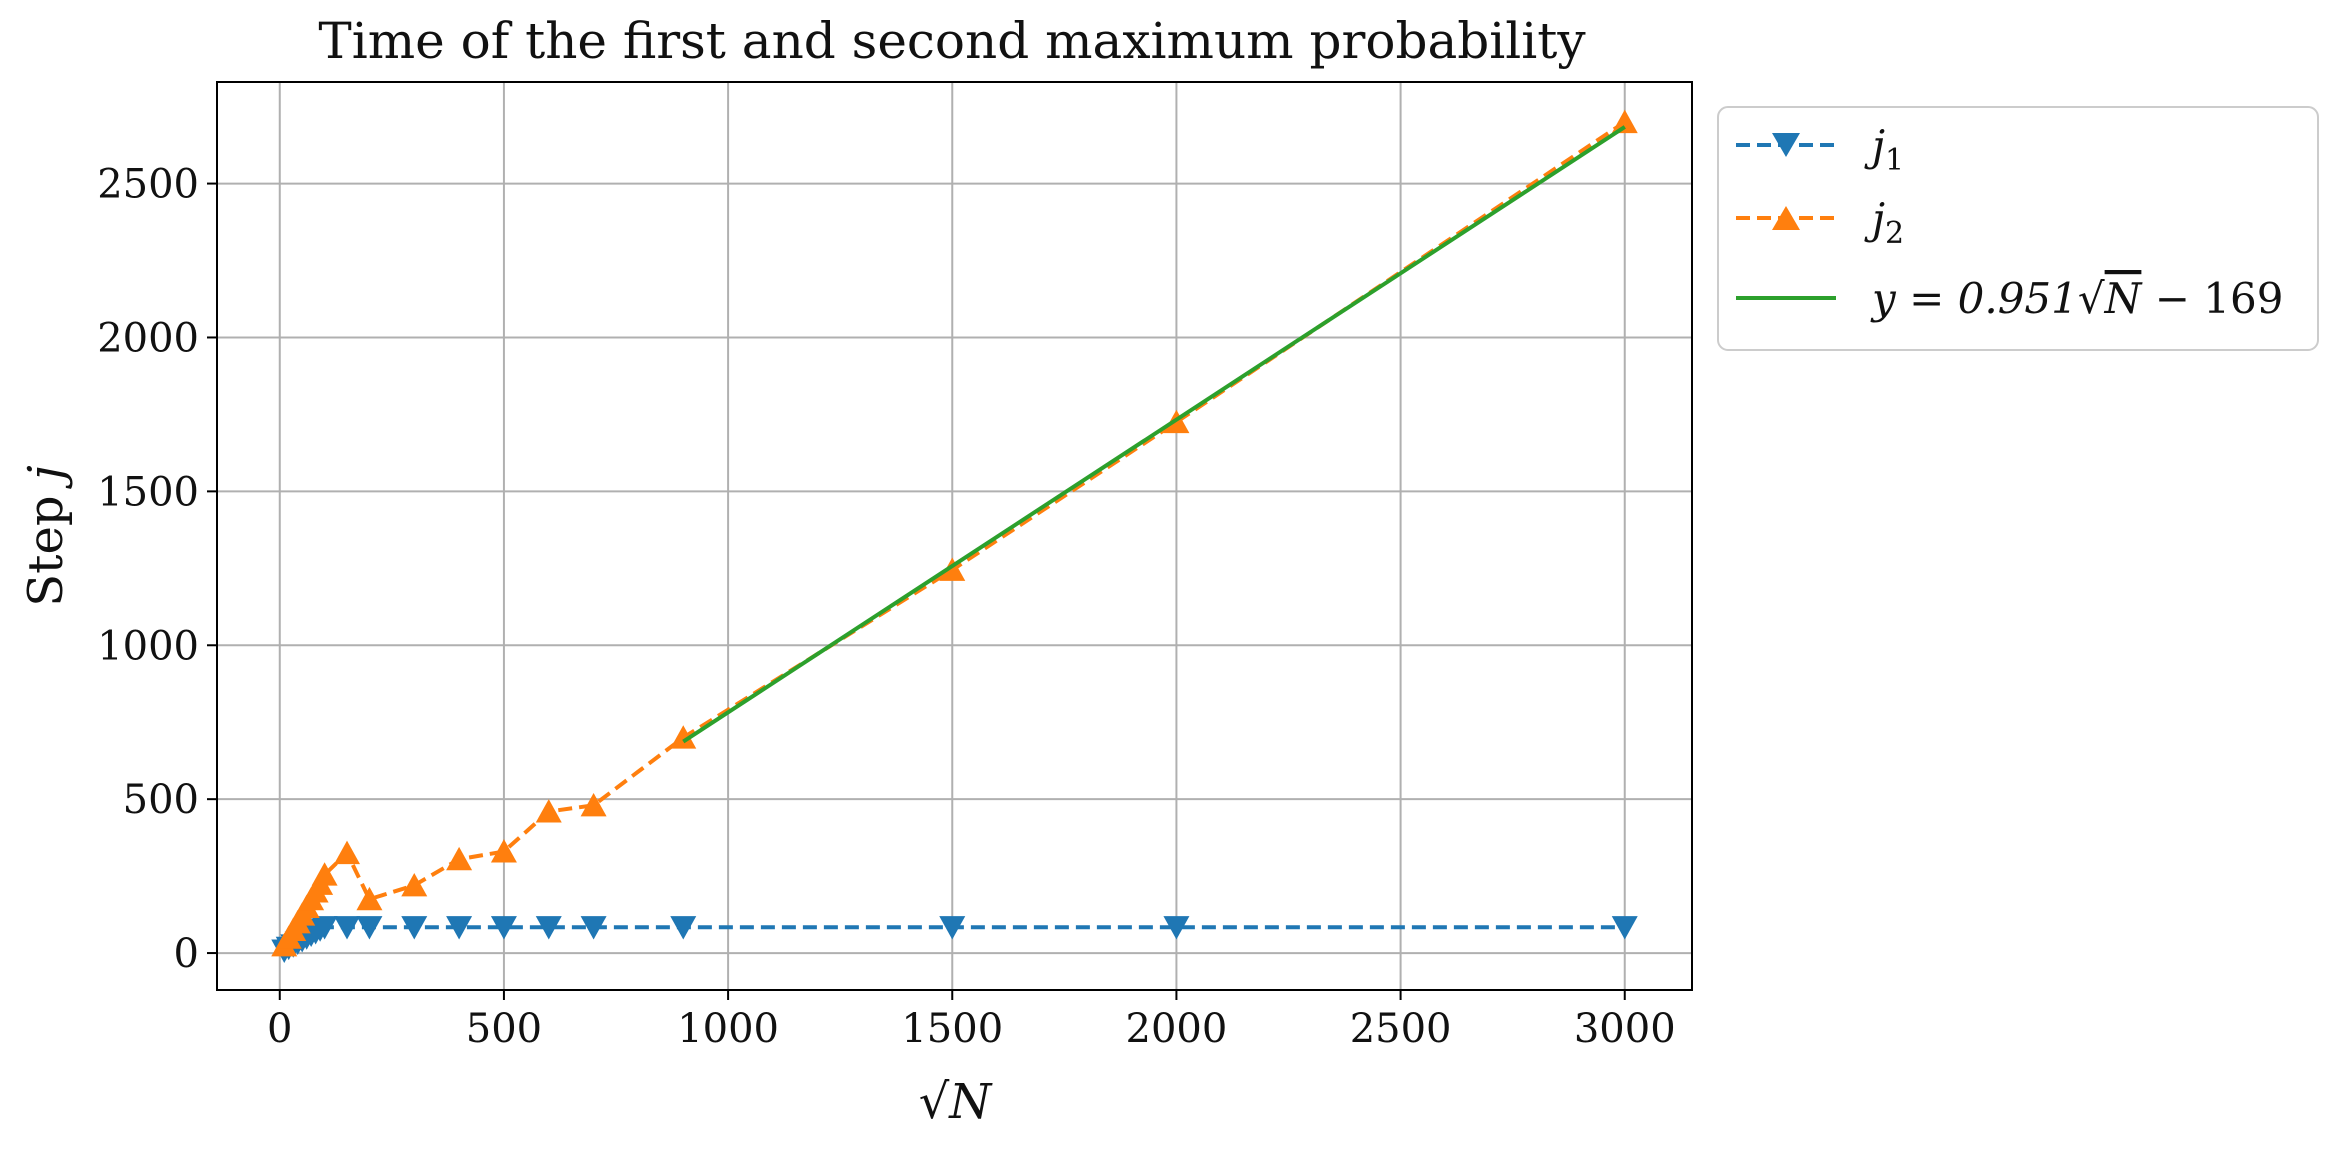  What do you see at coordinates (1625, 1029) in the screenshot?
I see `x-tick-label: 3000` at bounding box center [1625, 1029].